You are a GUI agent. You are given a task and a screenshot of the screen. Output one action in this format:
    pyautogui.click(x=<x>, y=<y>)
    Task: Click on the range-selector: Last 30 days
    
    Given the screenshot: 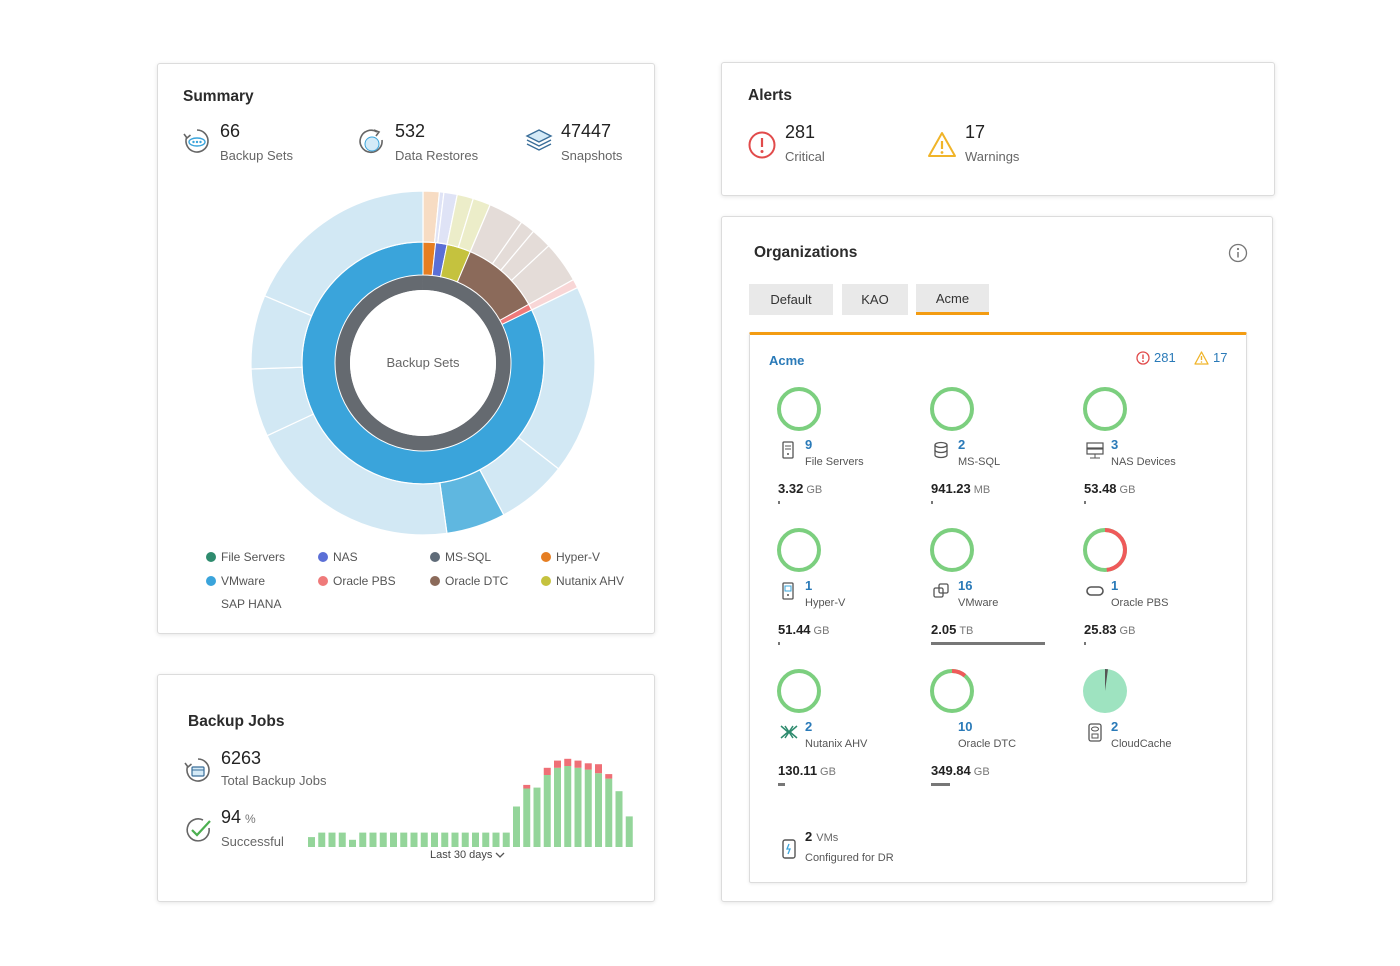 What is the action you would take?
    pyautogui.click(x=467, y=855)
    